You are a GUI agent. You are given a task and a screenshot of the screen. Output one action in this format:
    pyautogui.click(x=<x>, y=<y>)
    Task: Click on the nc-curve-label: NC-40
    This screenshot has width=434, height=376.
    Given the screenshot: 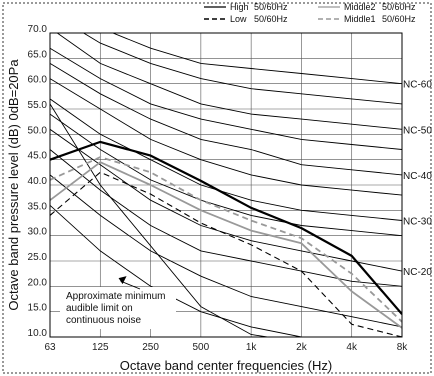 What is the action you would take?
    pyautogui.click(x=417, y=176)
    